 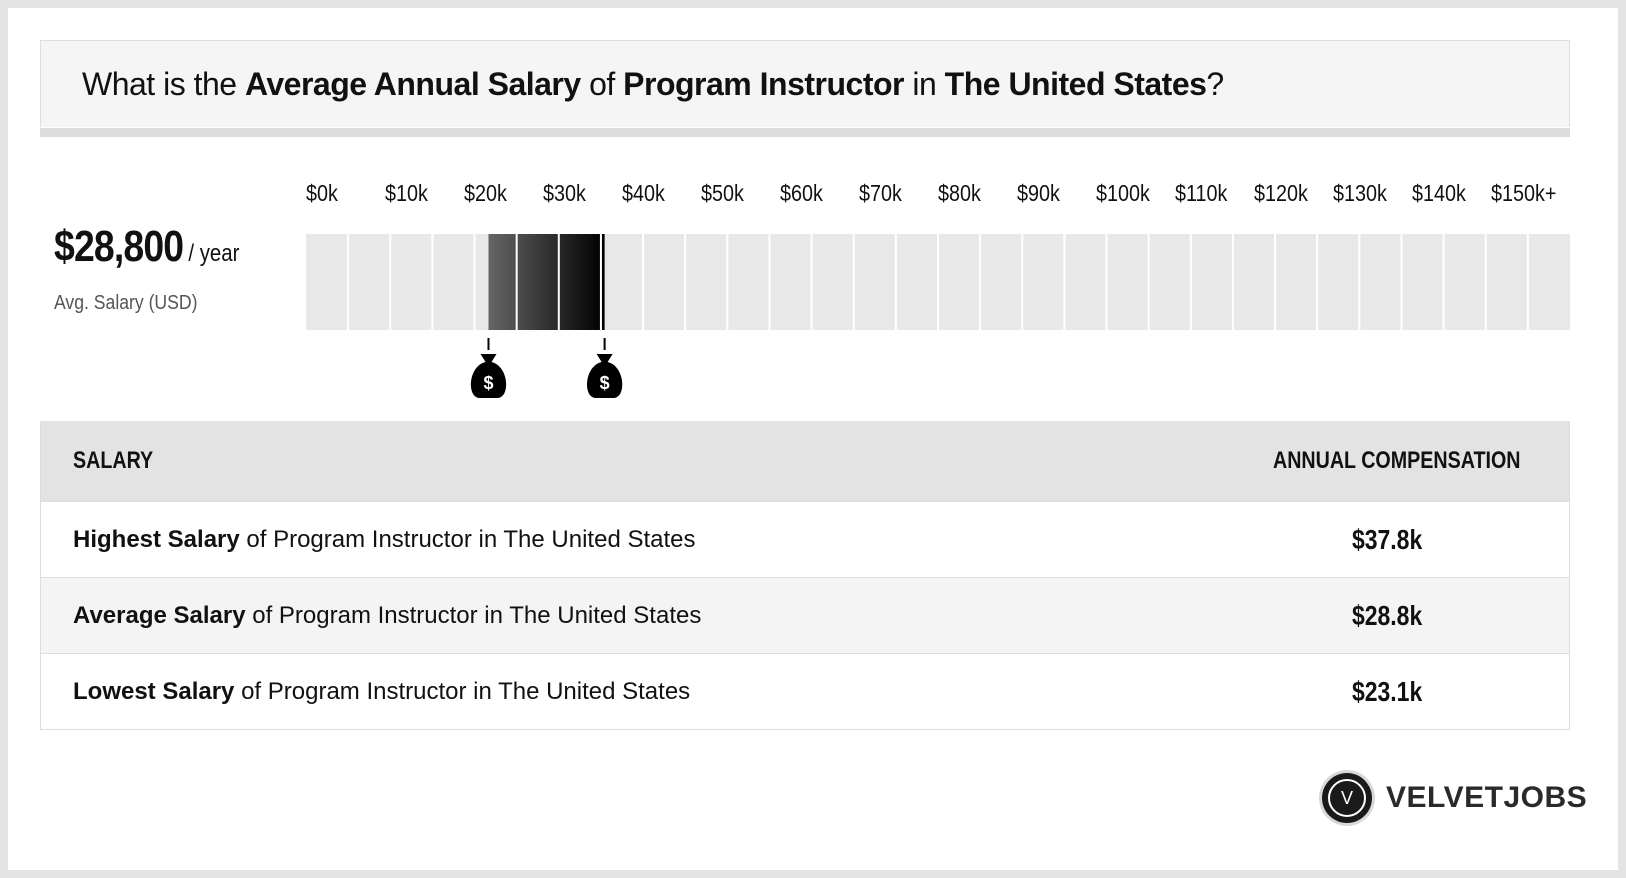 I want to click on title-part: ?, so click(x=1215, y=84).